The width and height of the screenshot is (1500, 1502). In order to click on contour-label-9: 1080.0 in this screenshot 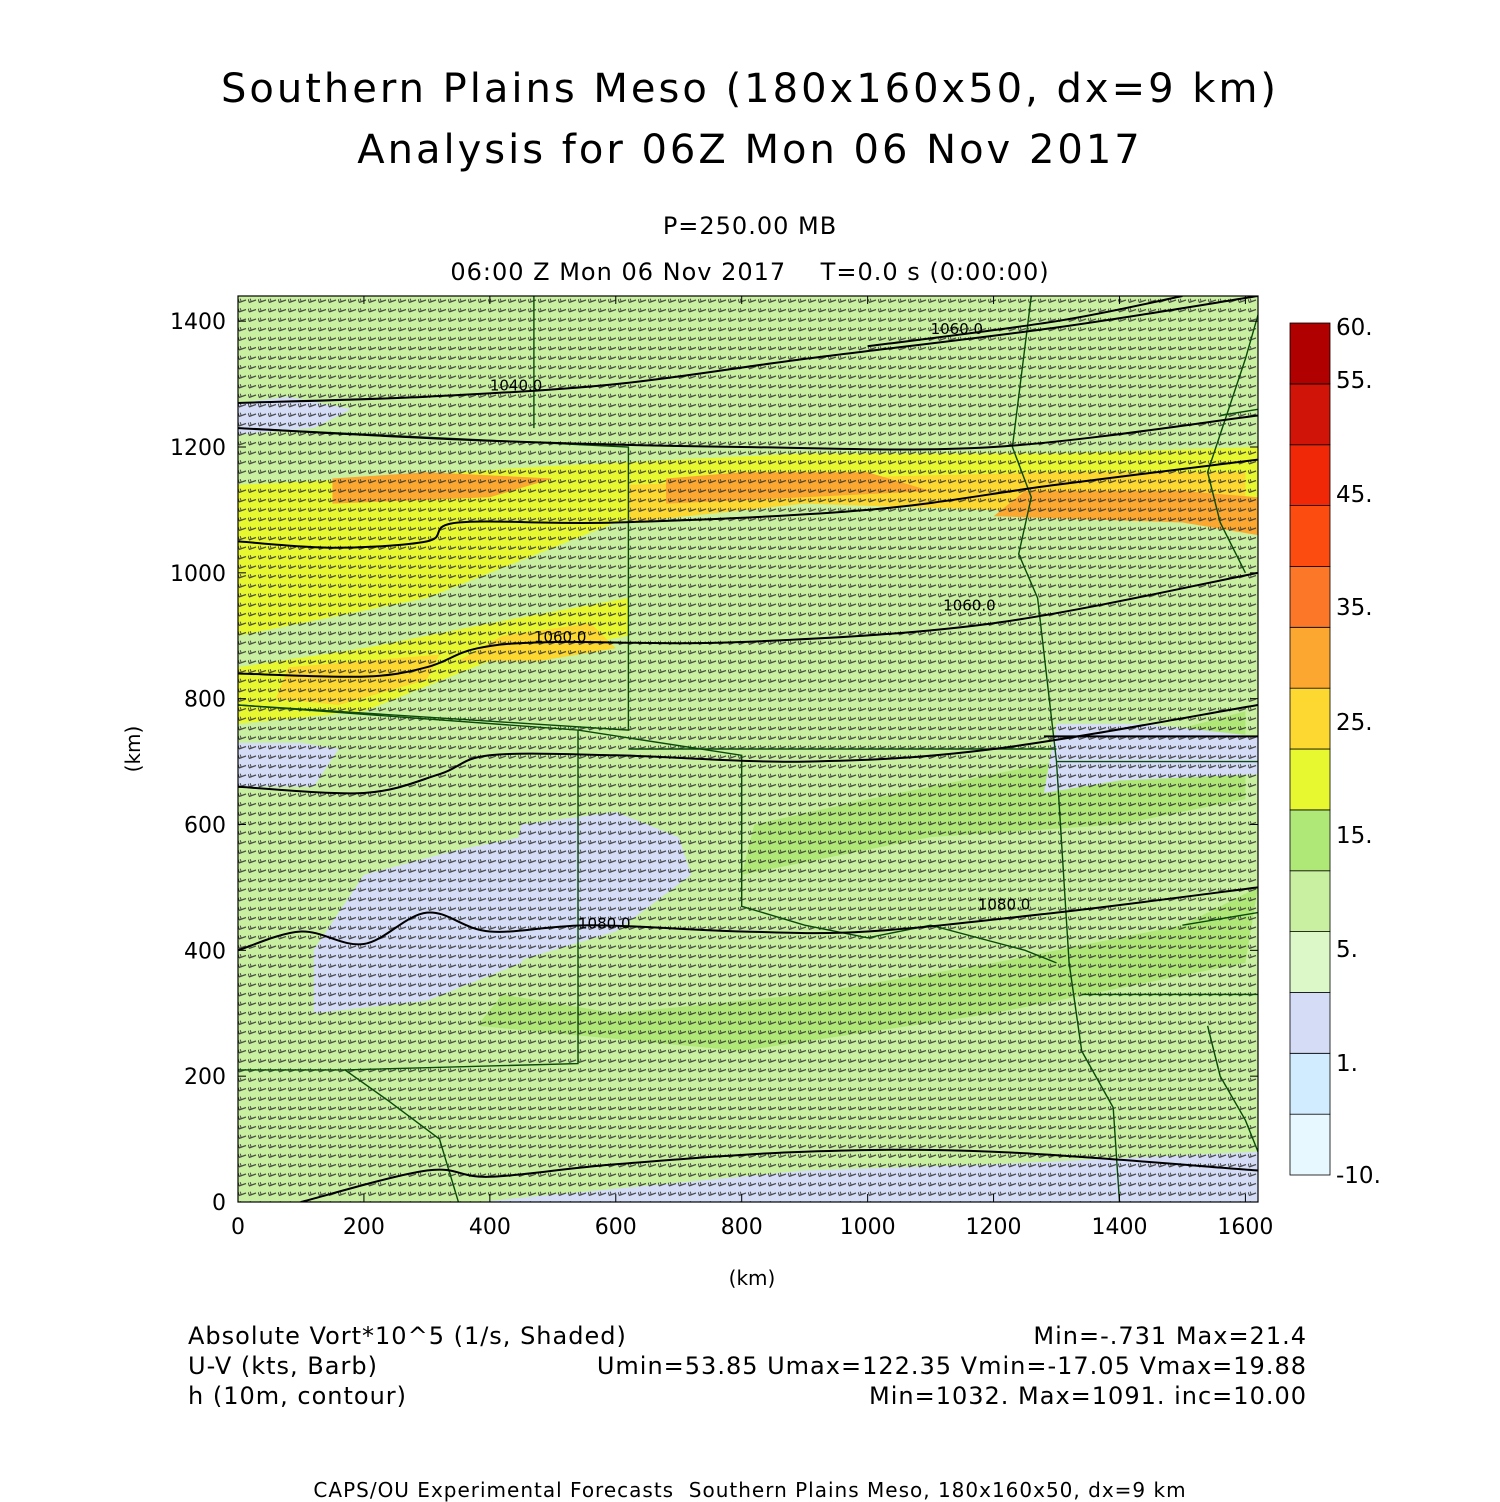, I will do `click(1004, 904)`.